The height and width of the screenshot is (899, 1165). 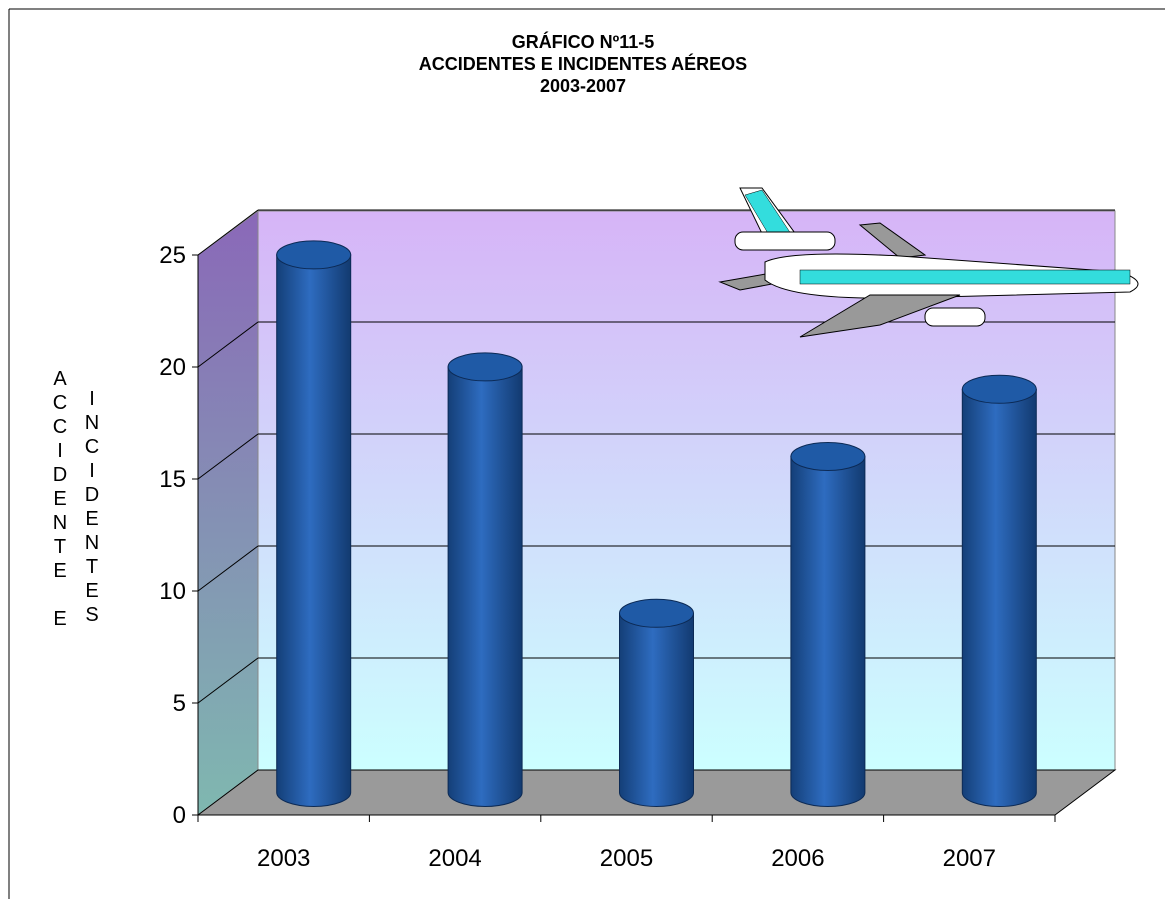 What do you see at coordinates (583, 41) in the screenshot?
I see `chart-title: GRÁFICO Nº11-5` at bounding box center [583, 41].